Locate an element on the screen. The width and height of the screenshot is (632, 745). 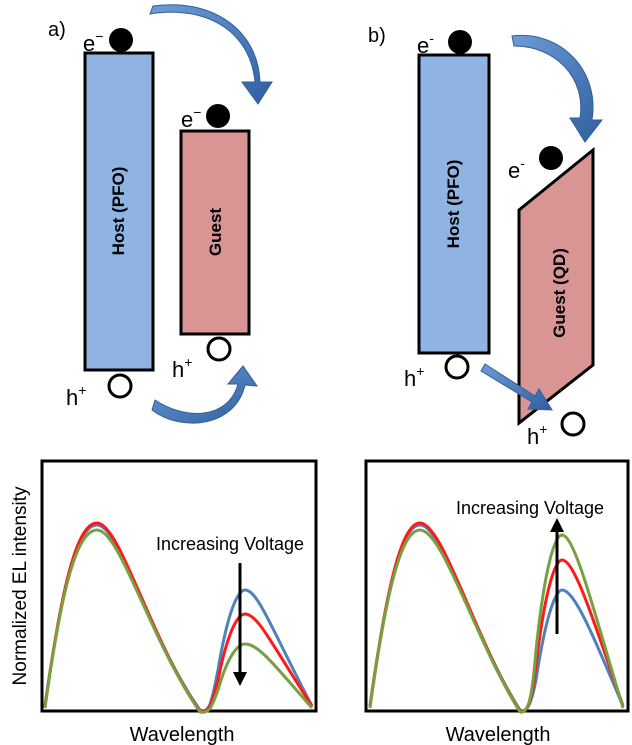
panel-a-label: a) is located at coordinates (57, 30).